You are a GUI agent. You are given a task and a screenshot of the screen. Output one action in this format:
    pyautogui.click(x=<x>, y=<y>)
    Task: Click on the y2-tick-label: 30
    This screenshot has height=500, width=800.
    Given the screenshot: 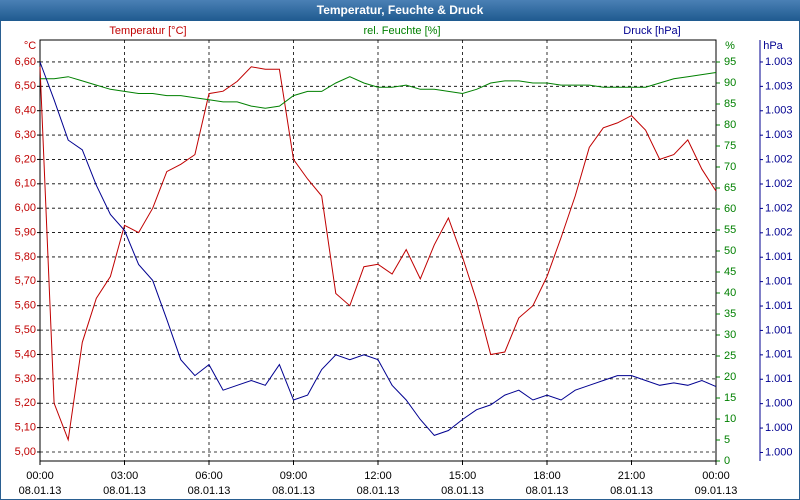 What is the action you would take?
    pyautogui.click(x=730, y=335)
    